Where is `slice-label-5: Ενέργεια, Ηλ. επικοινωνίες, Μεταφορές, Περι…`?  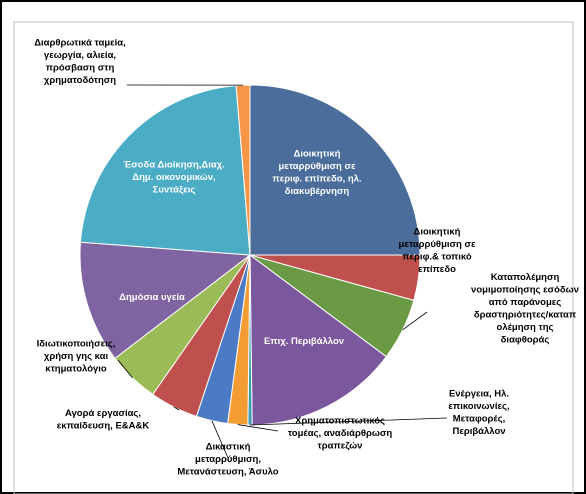
slice-label-5: Ενέργεια, Ηλ. επικοινωνίες, Μεταφορές, Περι… is located at coordinates (478, 412).